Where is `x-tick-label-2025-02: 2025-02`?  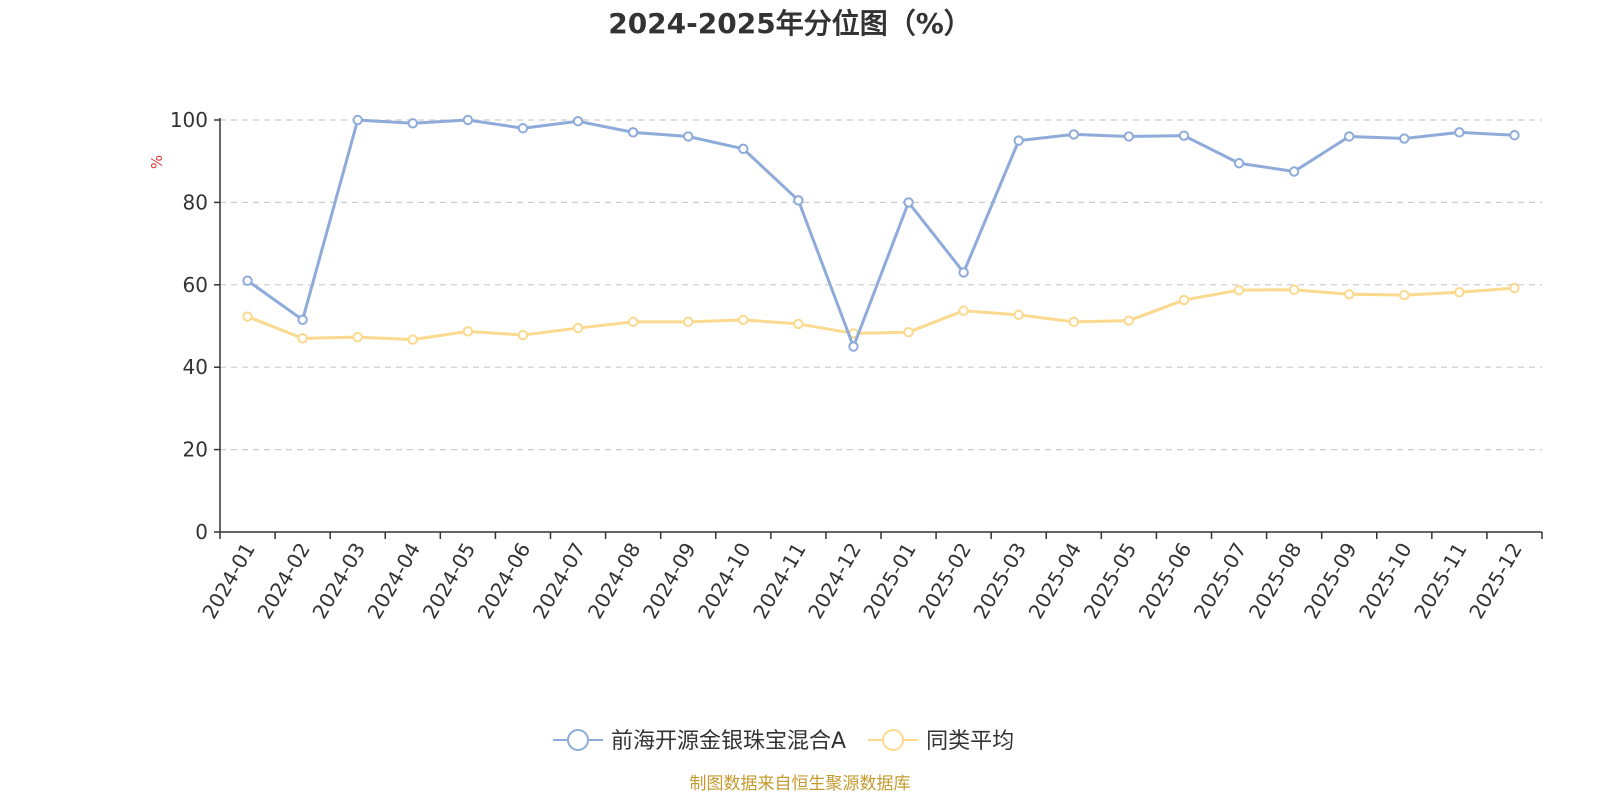 x-tick-label-2025-02: 2025-02 is located at coordinates (944, 581).